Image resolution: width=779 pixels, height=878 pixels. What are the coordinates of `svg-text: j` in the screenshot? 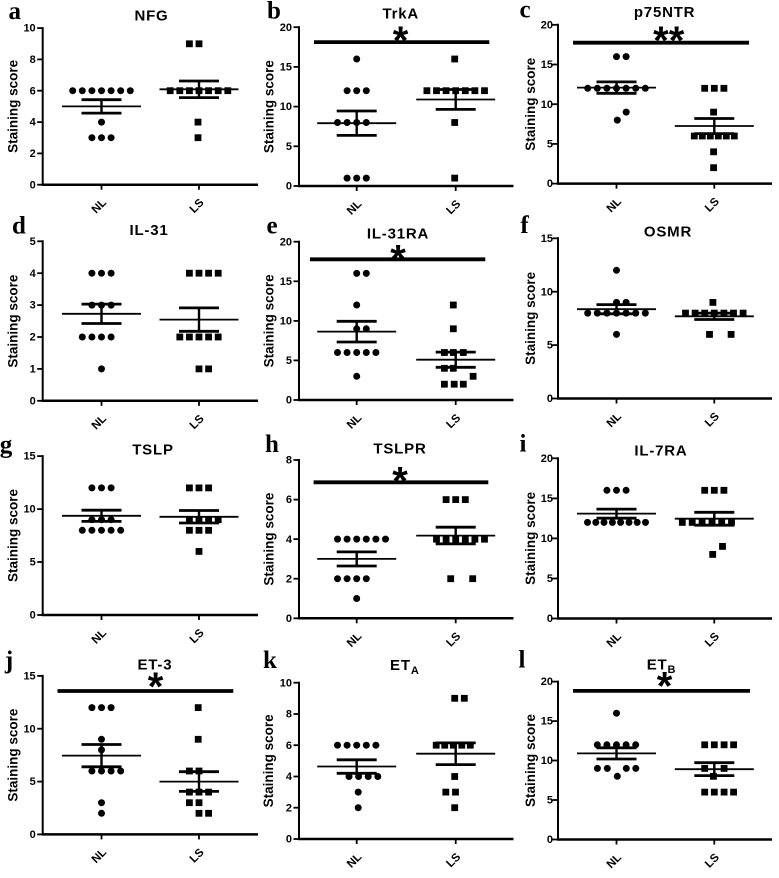 It's located at (8, 660).